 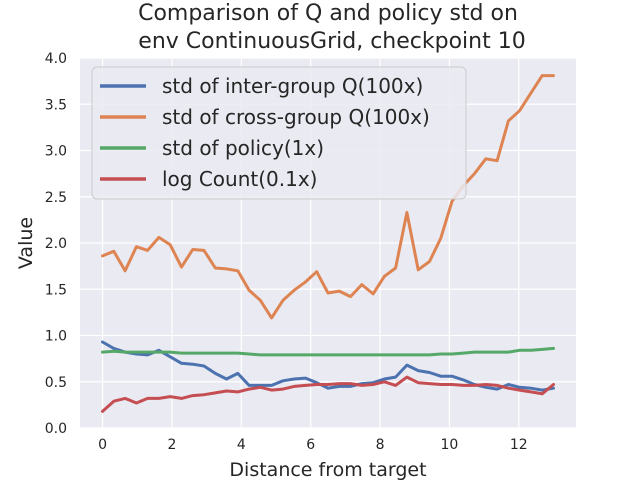 I want to click on chart-title-line-1: Comparison of Q and policy std on, so click(x=328, y=13).